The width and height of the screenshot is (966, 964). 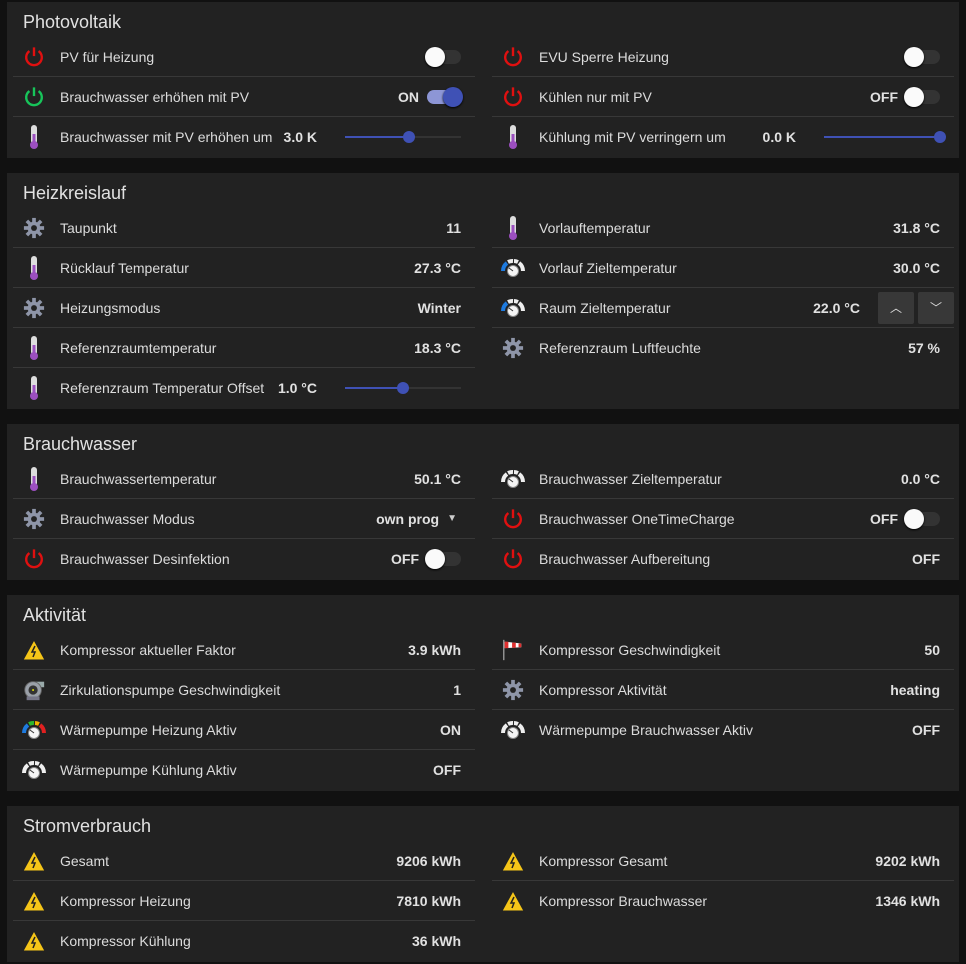 What do you see at coordinates (107, 56) in the screenshot?
I see `entity-label: PV für Heizung` at bounding box center [107, 56].